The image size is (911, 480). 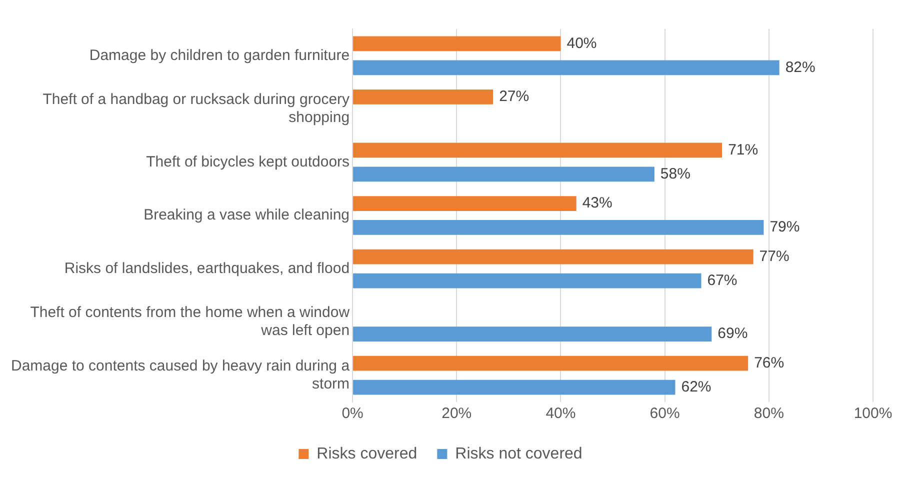 What do you see at coordinates (800, 67) in the screenshot?
I see `data-label: 82%` at bounding box center [800, 67].